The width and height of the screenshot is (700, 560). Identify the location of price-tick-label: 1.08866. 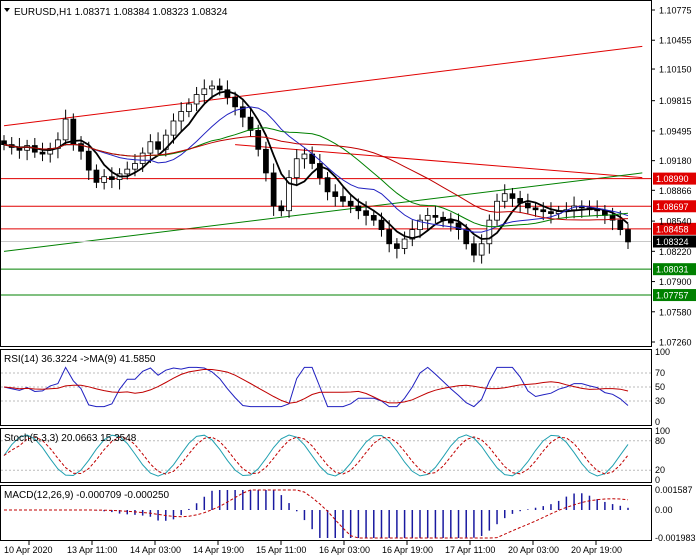
(675, 191).